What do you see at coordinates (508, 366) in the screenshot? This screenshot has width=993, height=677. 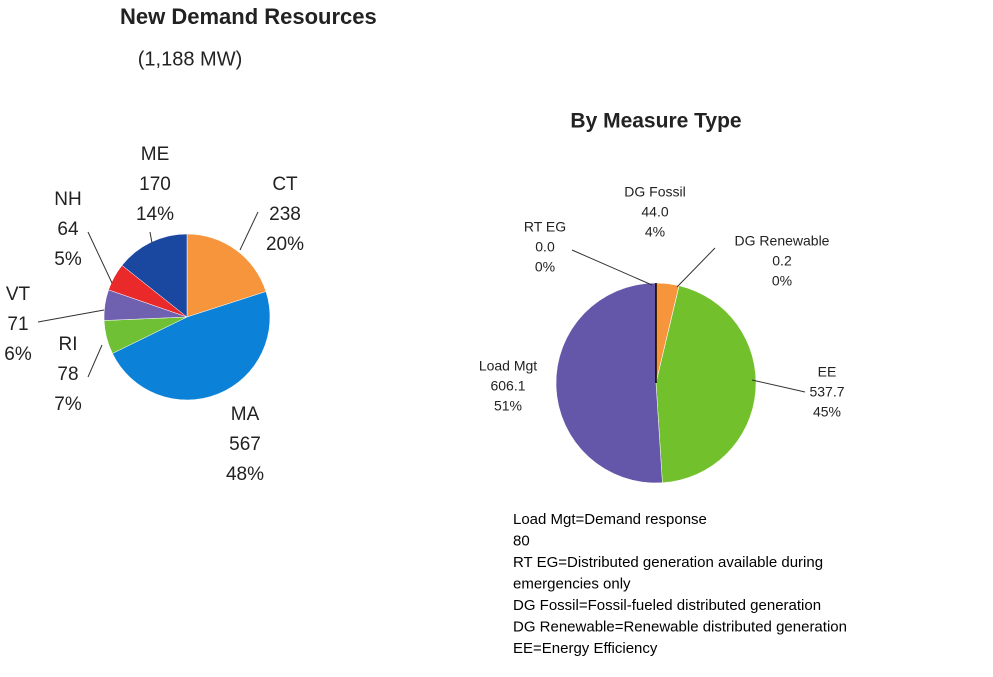 I see `slice-label: Load Mgt` at bounding box center [508, 366].